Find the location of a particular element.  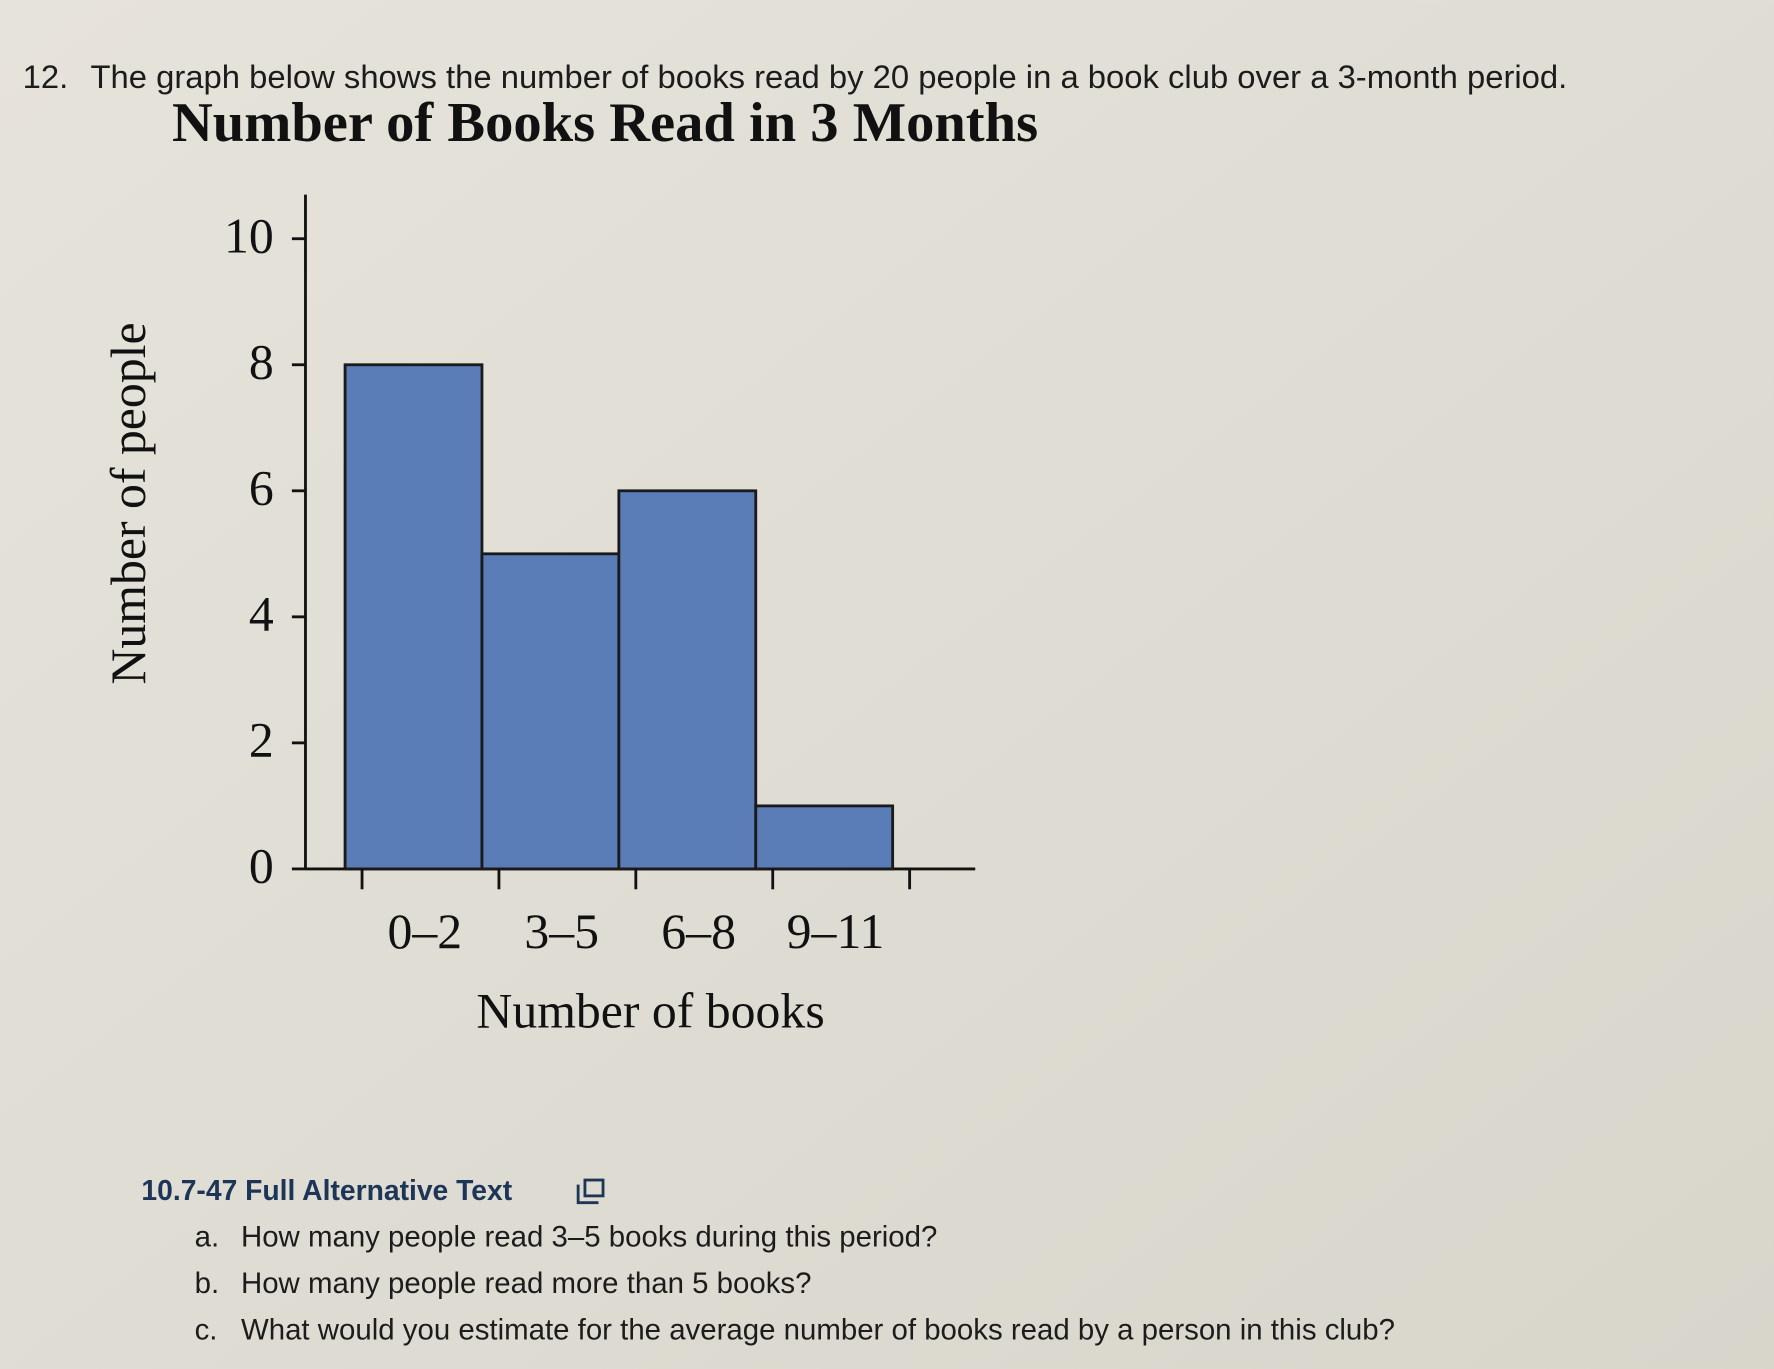

x-tick-label: 6–8 is located at coordinates (698, 931).